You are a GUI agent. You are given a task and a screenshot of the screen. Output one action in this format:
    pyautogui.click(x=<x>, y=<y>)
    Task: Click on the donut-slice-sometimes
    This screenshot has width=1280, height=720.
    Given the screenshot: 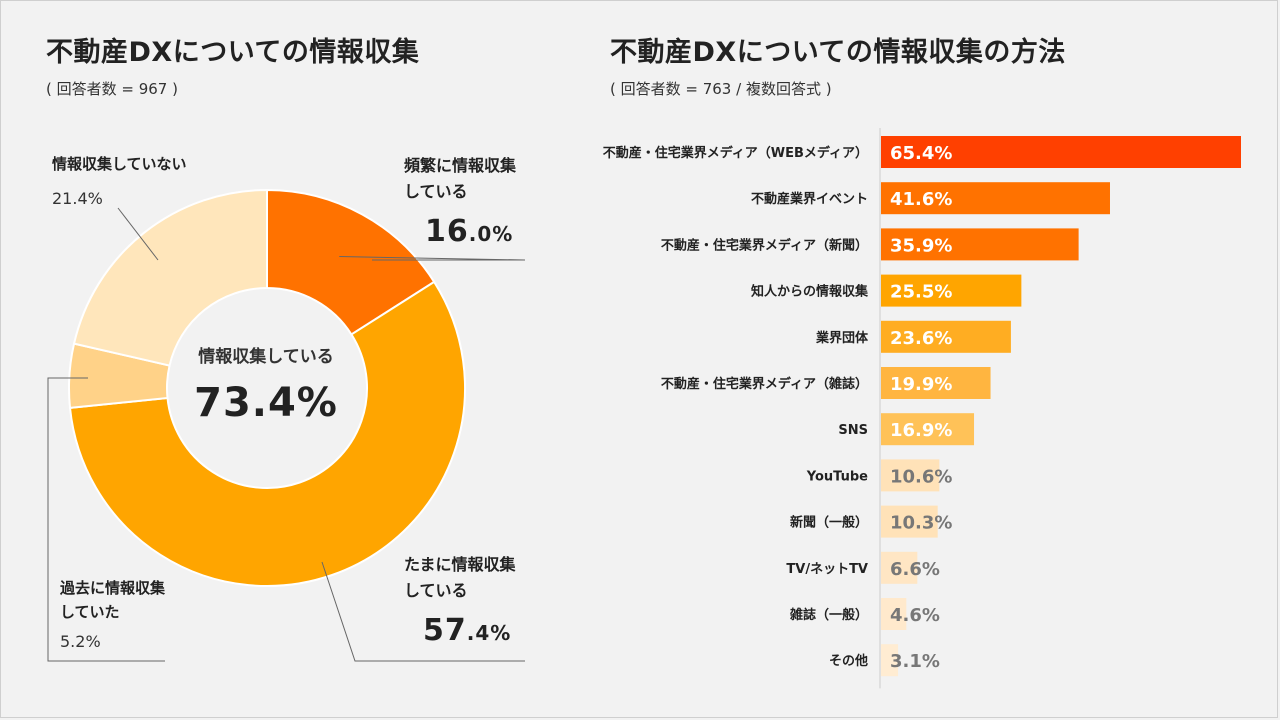 What is the action you would take?
    pyautogui.click(x=267, y=433)
    